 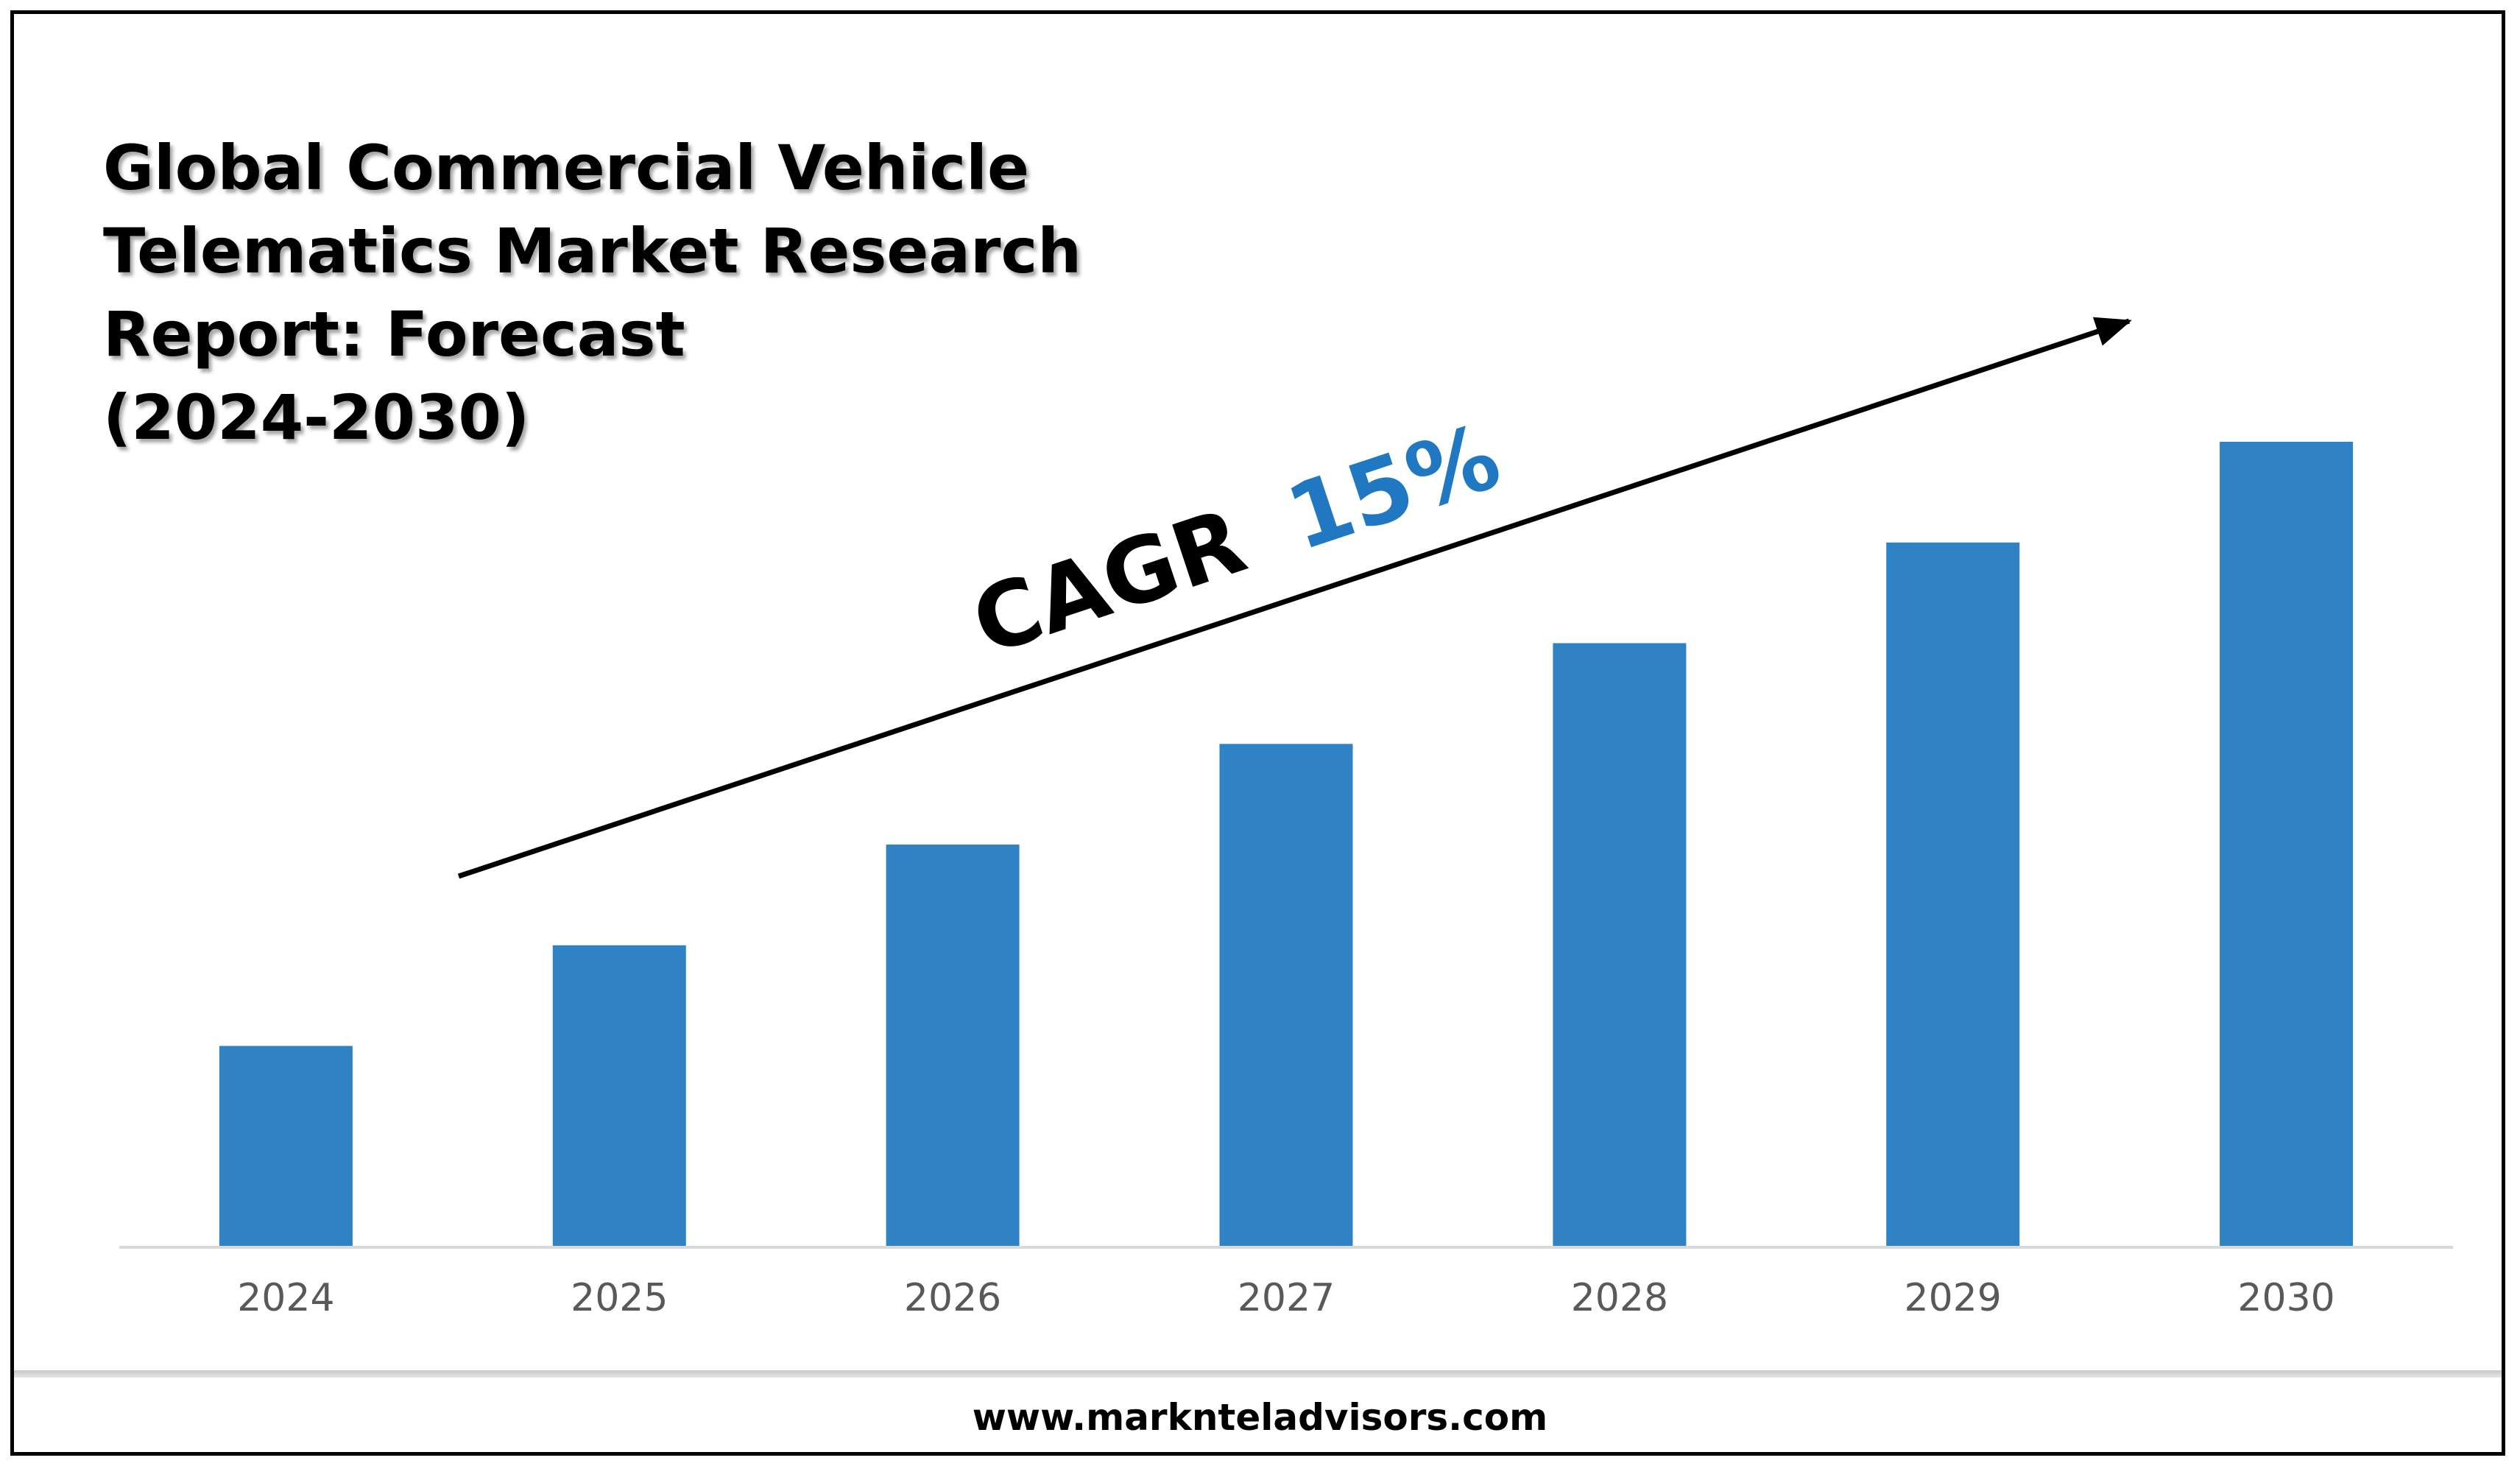 I want to click on title-line: Report: Forecast, so click(x=394, y=334).